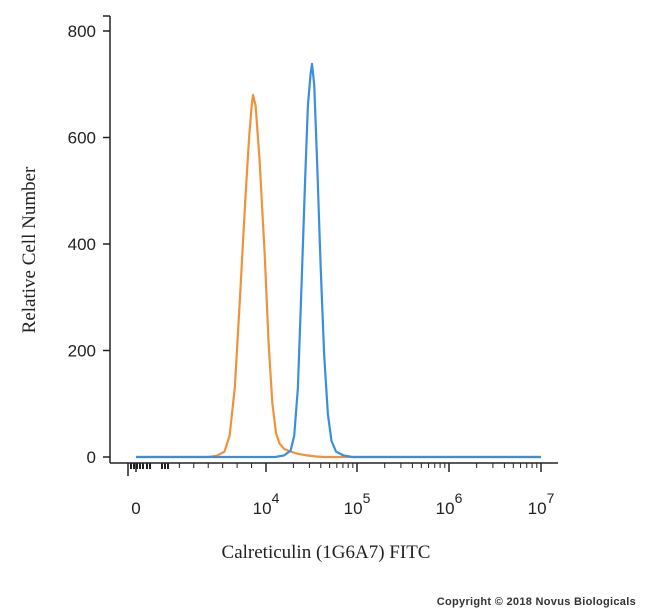 The image size is (650, 614). I want to click on x-axis-title: Calreticulin (1G6A7) FITC, so click(326, 552).